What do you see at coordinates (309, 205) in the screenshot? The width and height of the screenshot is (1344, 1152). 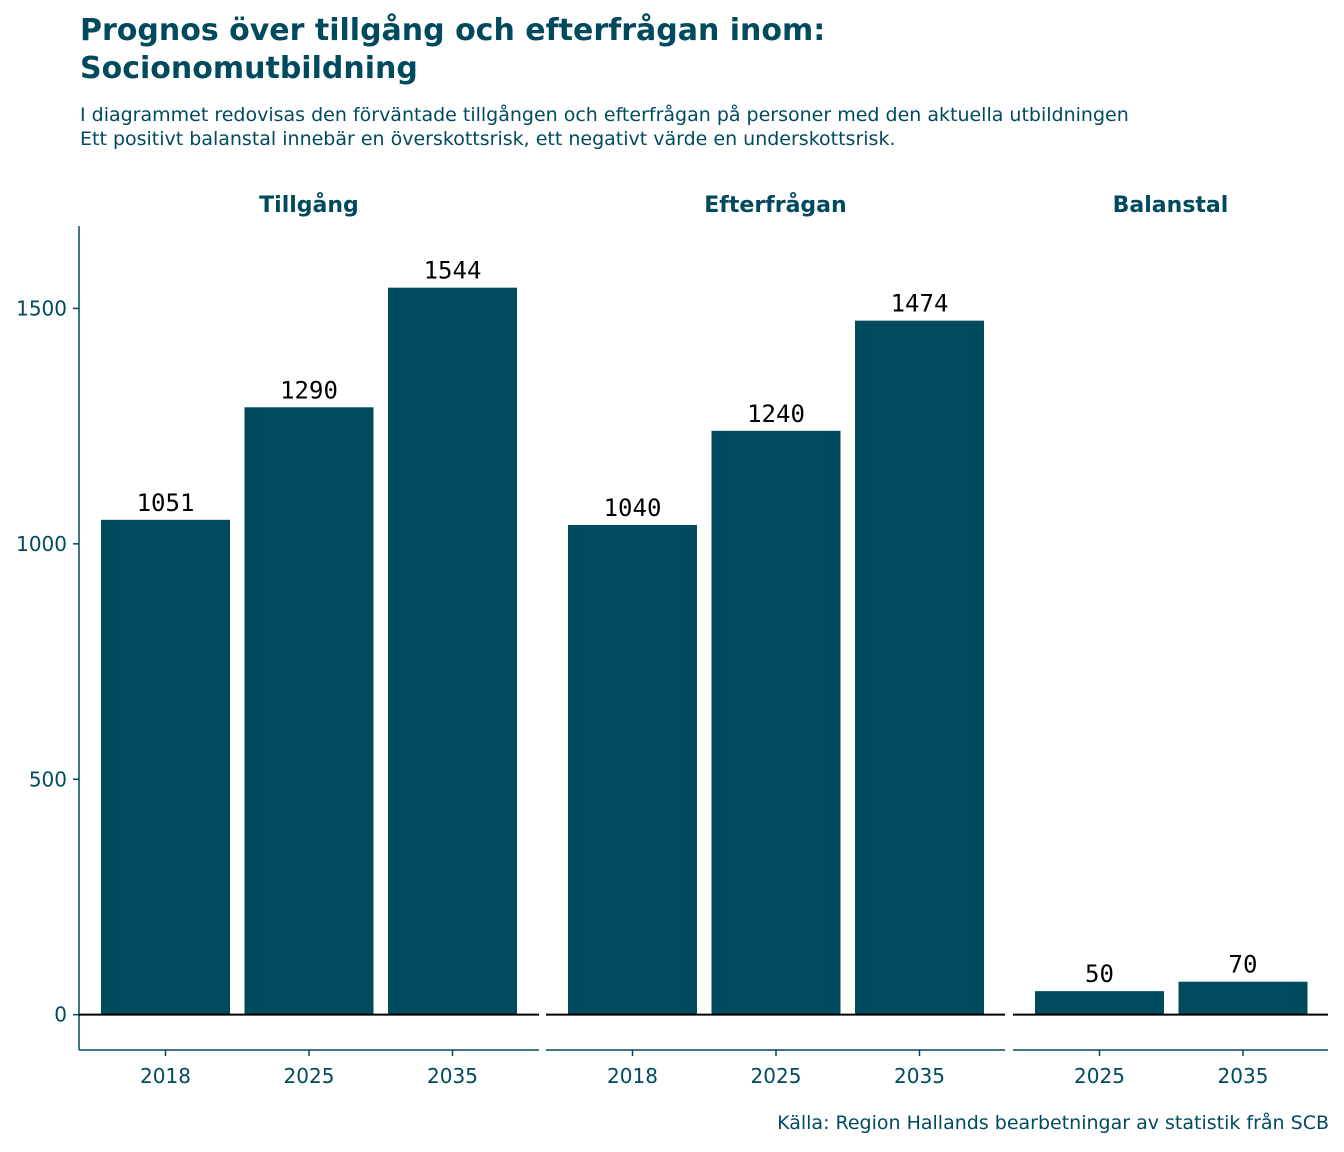 I see `facet-label: Tillgång` at bounding box center [309, 205].